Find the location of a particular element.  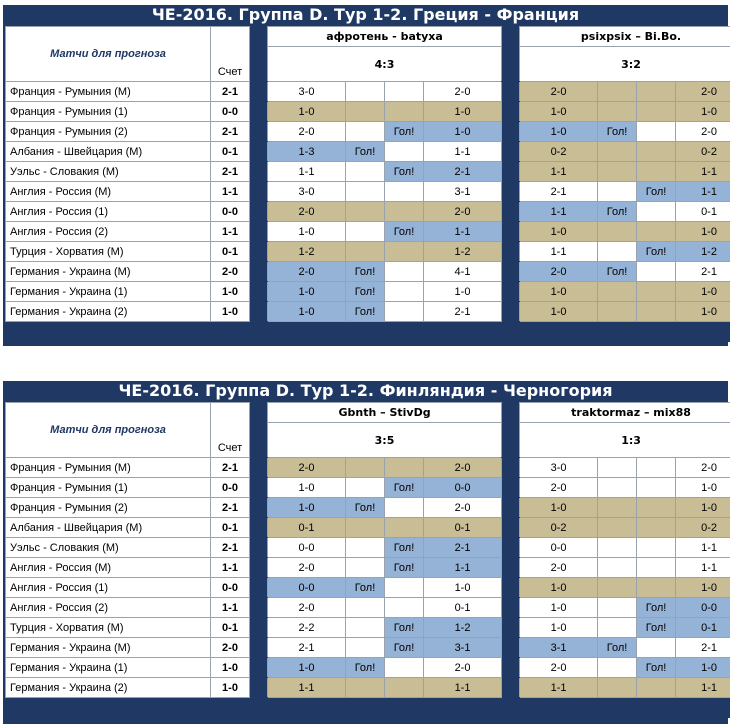

table-row: Франция - Румыния (1) 0-0 1-0 Гол! 0-0 2-0 1-0 is located at coordinates (367, 487).